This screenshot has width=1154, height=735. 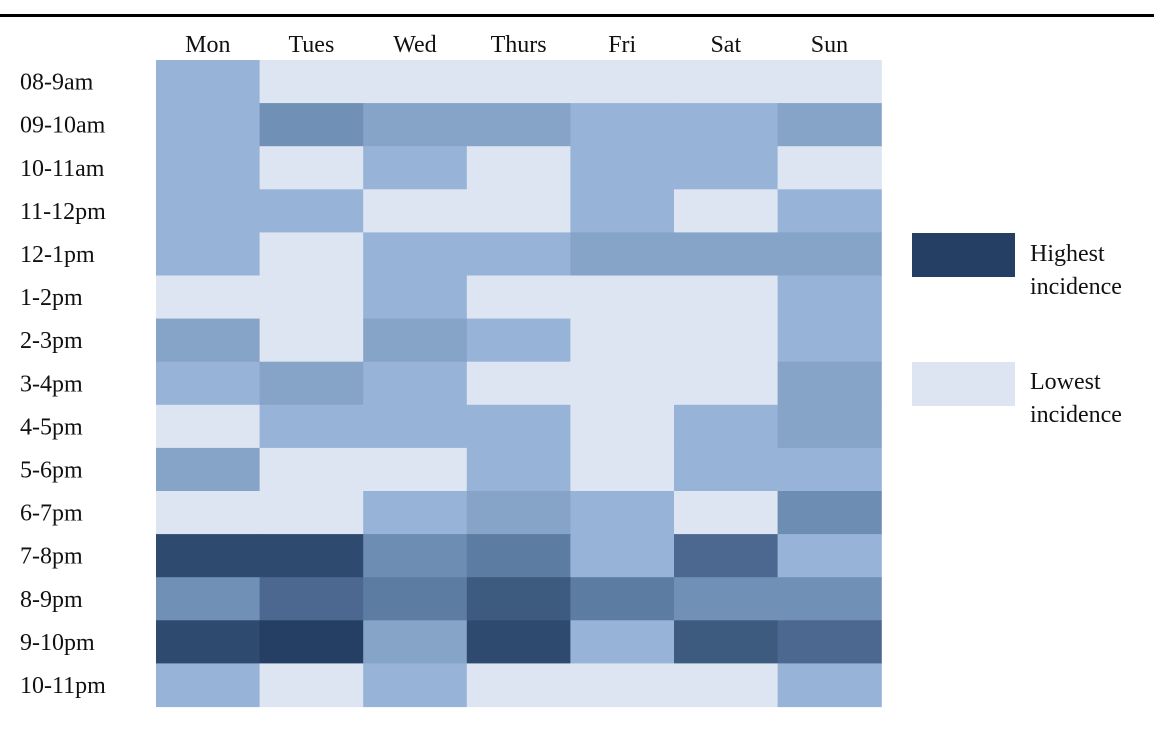 I want to click on legend-label-lowest-line1: Lowest, so click(x=1065, y=382).